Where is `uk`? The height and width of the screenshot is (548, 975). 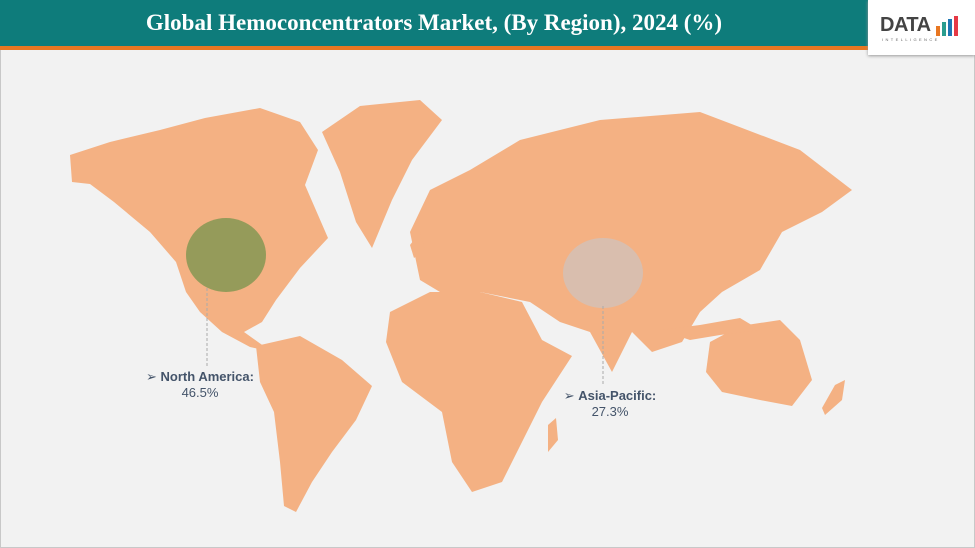
uk is located at coordinates (417, 245).